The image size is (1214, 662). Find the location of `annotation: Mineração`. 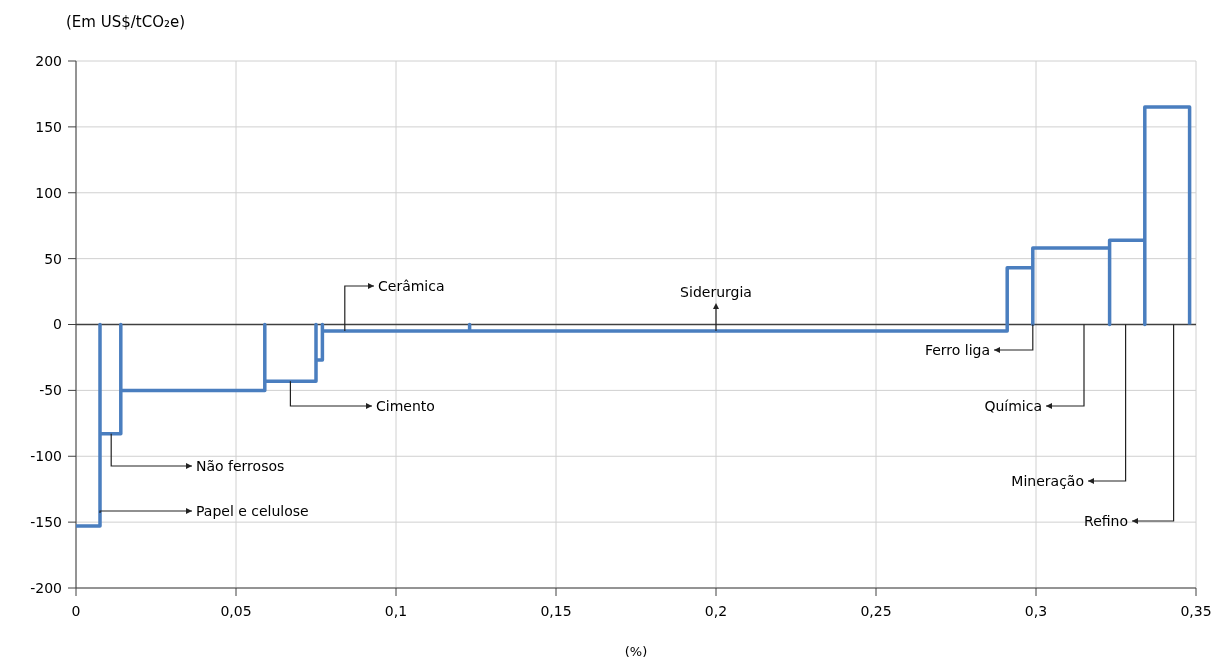

annotation: Mineração is located at coordinates (1047, 480).